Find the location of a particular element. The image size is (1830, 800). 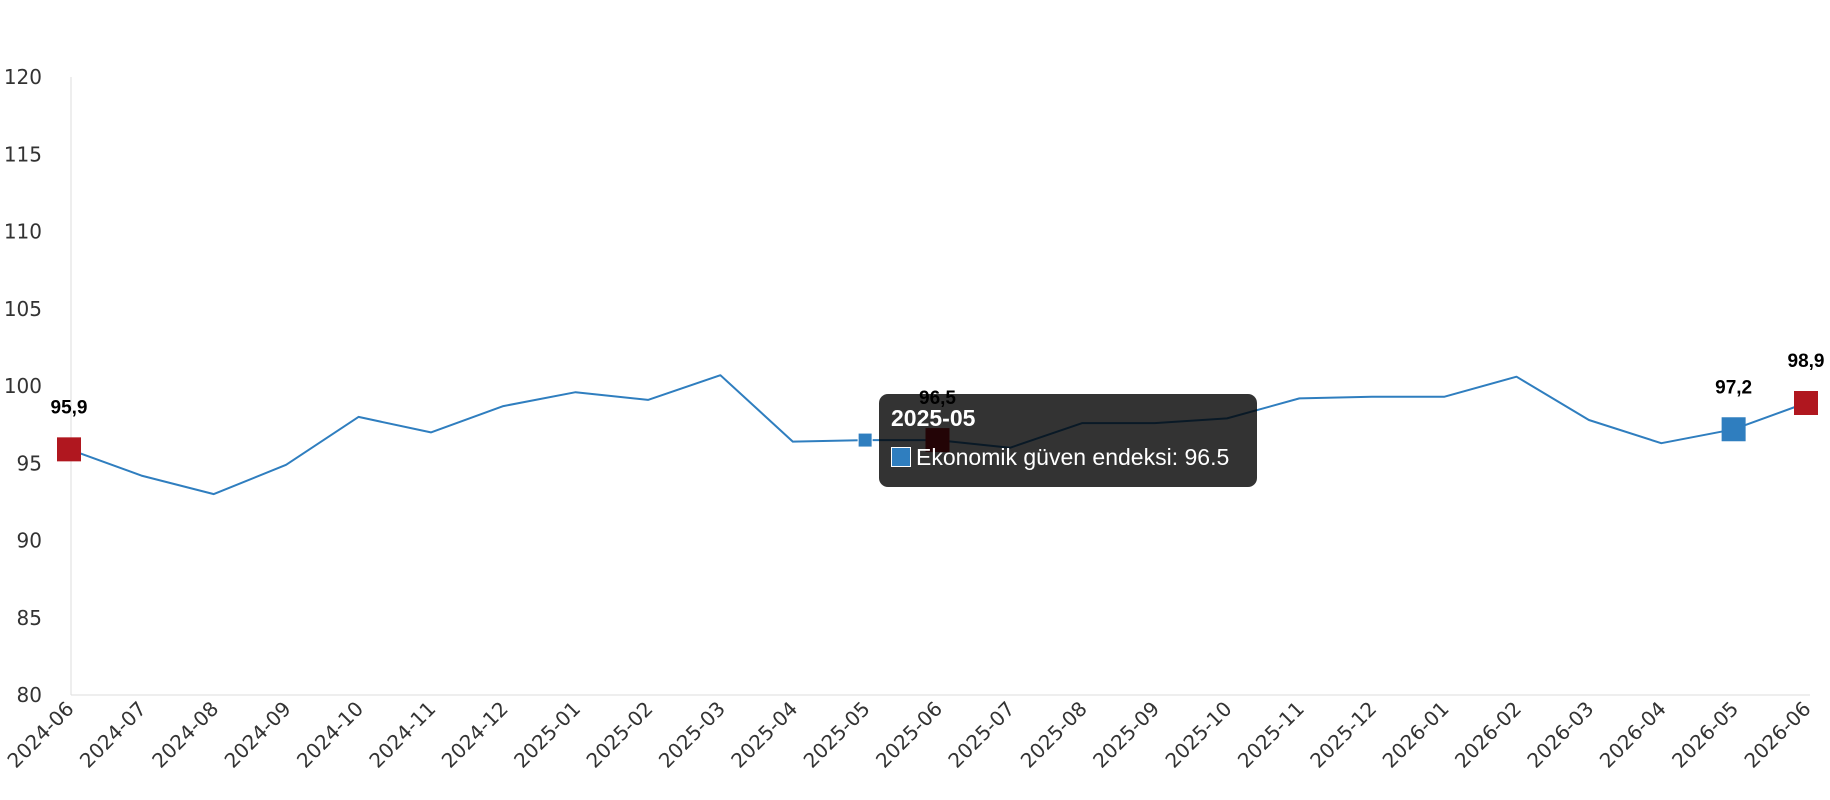

x-tick-label: 2025-10 is located at coordinates (1198, 735).